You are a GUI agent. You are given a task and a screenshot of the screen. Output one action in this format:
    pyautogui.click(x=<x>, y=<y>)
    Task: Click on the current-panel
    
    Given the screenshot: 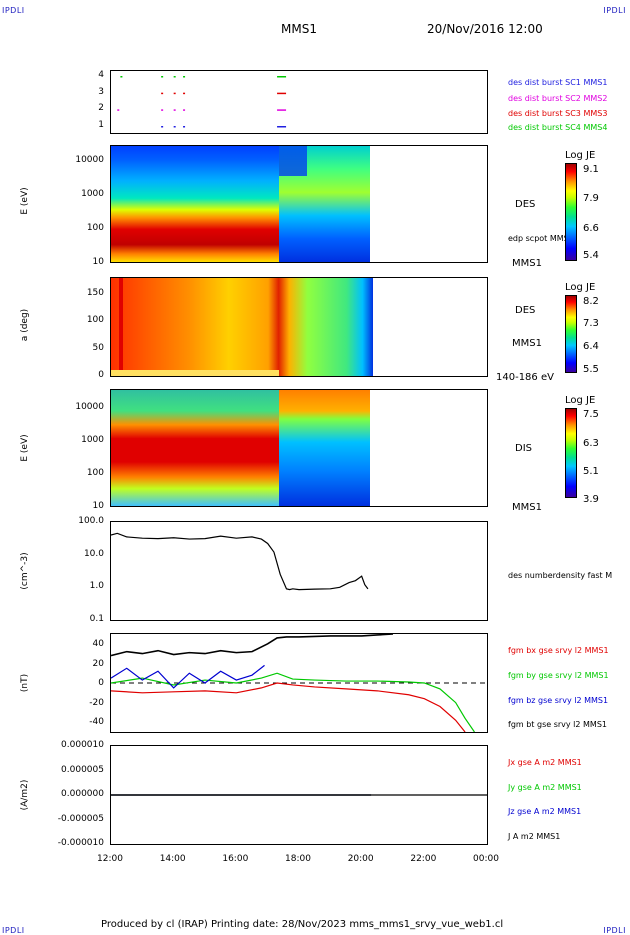 What is the action you would take?
    pyautogui.click(x=299, y=795)
    